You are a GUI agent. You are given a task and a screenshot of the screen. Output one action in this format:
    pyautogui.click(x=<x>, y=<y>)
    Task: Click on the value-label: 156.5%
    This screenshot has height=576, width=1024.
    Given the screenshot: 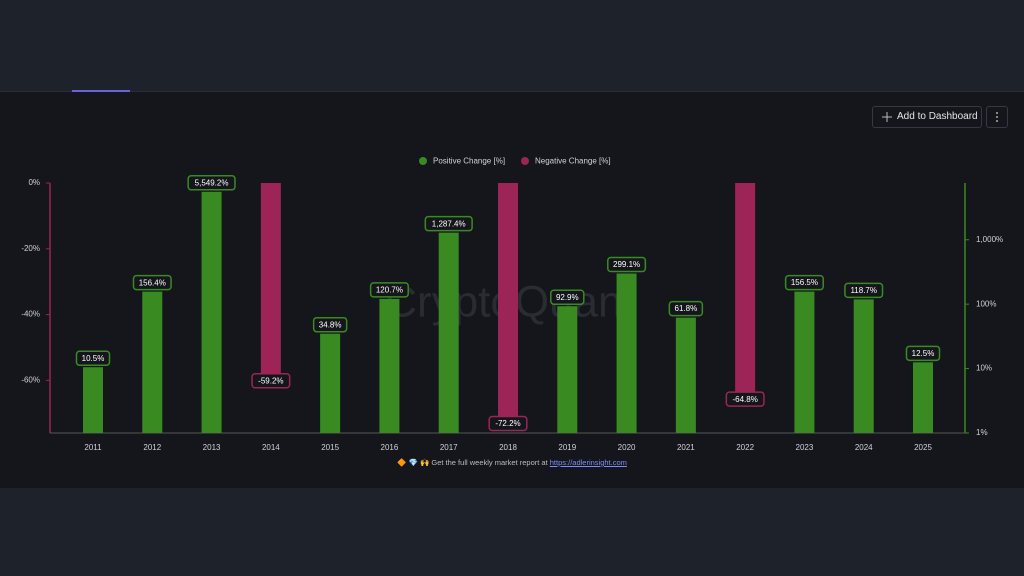 What is the action you would take?
    pyautogui.click(x=804, y=282)
    